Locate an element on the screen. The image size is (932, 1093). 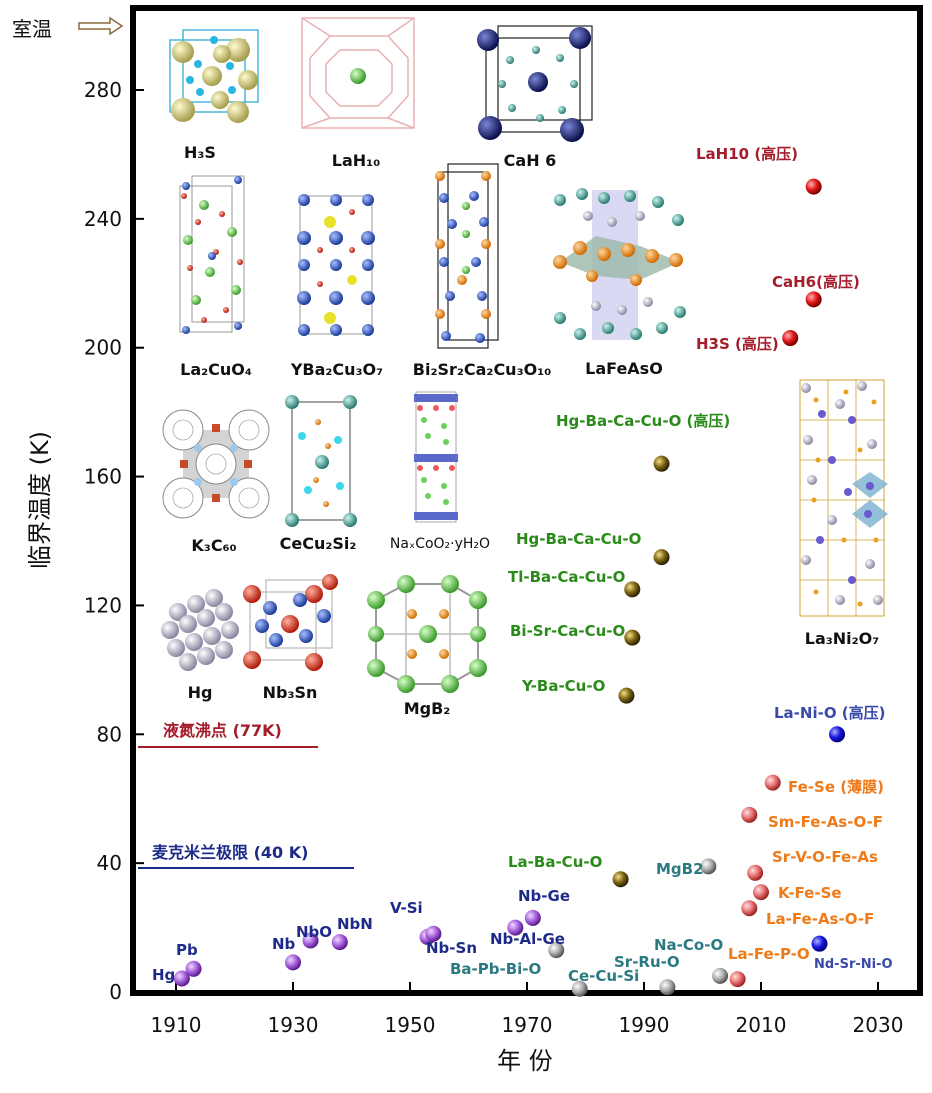
lafeaso-label: LaFeAsO is located at coordinates (624, 368).